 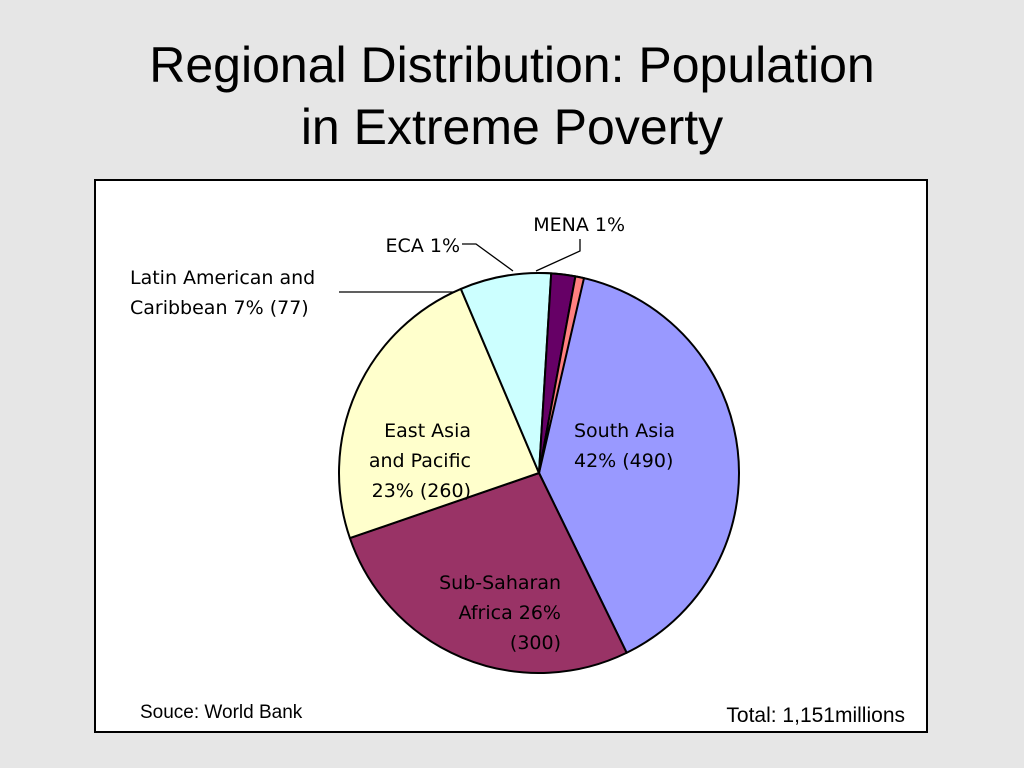 I want to click on pie-slice-eap, so click(x=439, y=413).